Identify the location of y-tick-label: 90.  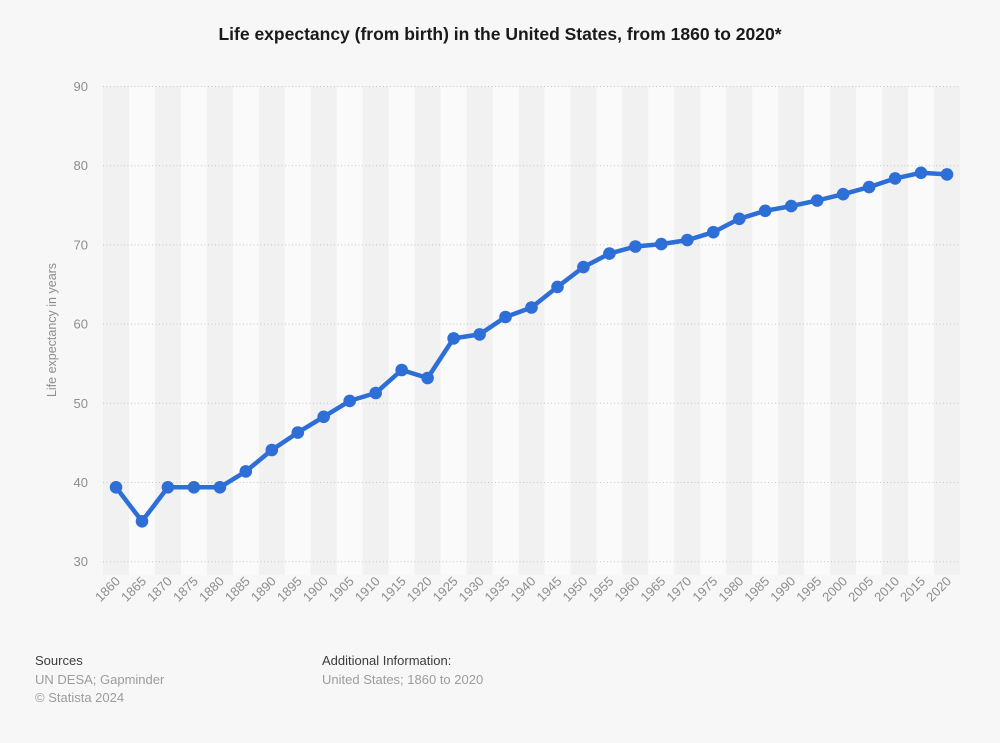
(81, 86).